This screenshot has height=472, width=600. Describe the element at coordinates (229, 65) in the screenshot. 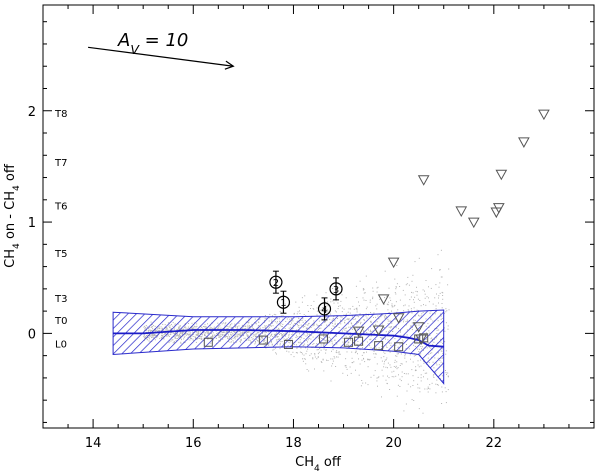

I see `reddening-arrow-head` at that location.